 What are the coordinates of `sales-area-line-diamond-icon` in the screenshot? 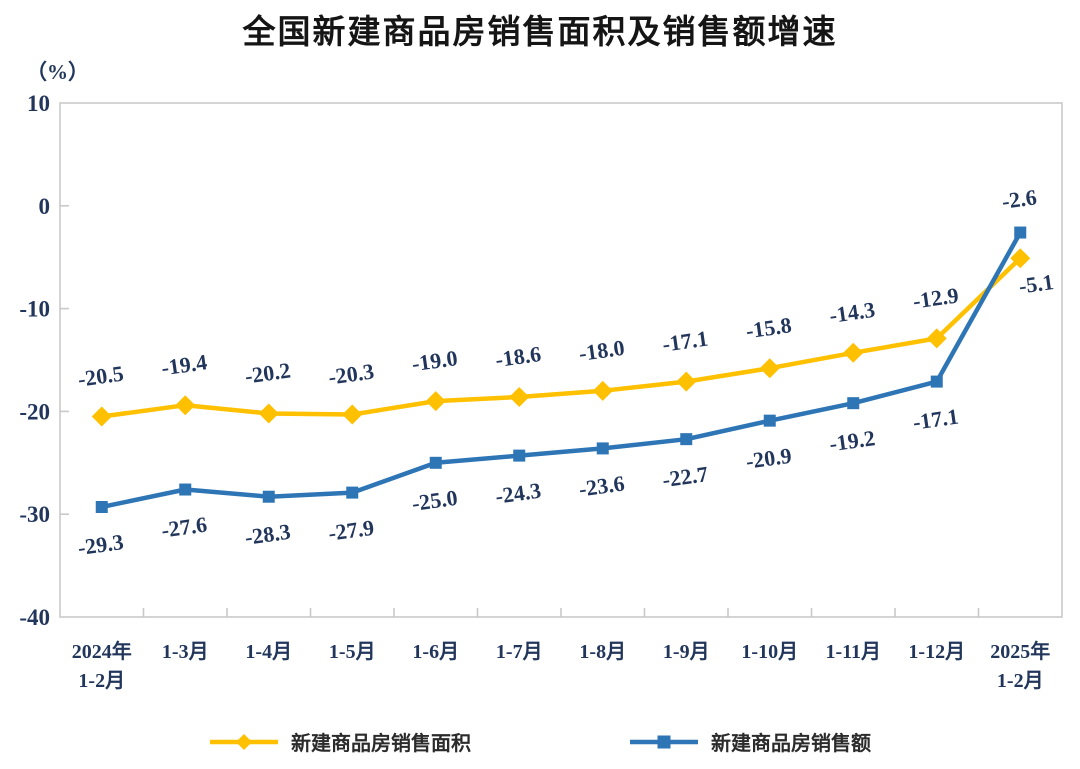 It's located at (244, 742).